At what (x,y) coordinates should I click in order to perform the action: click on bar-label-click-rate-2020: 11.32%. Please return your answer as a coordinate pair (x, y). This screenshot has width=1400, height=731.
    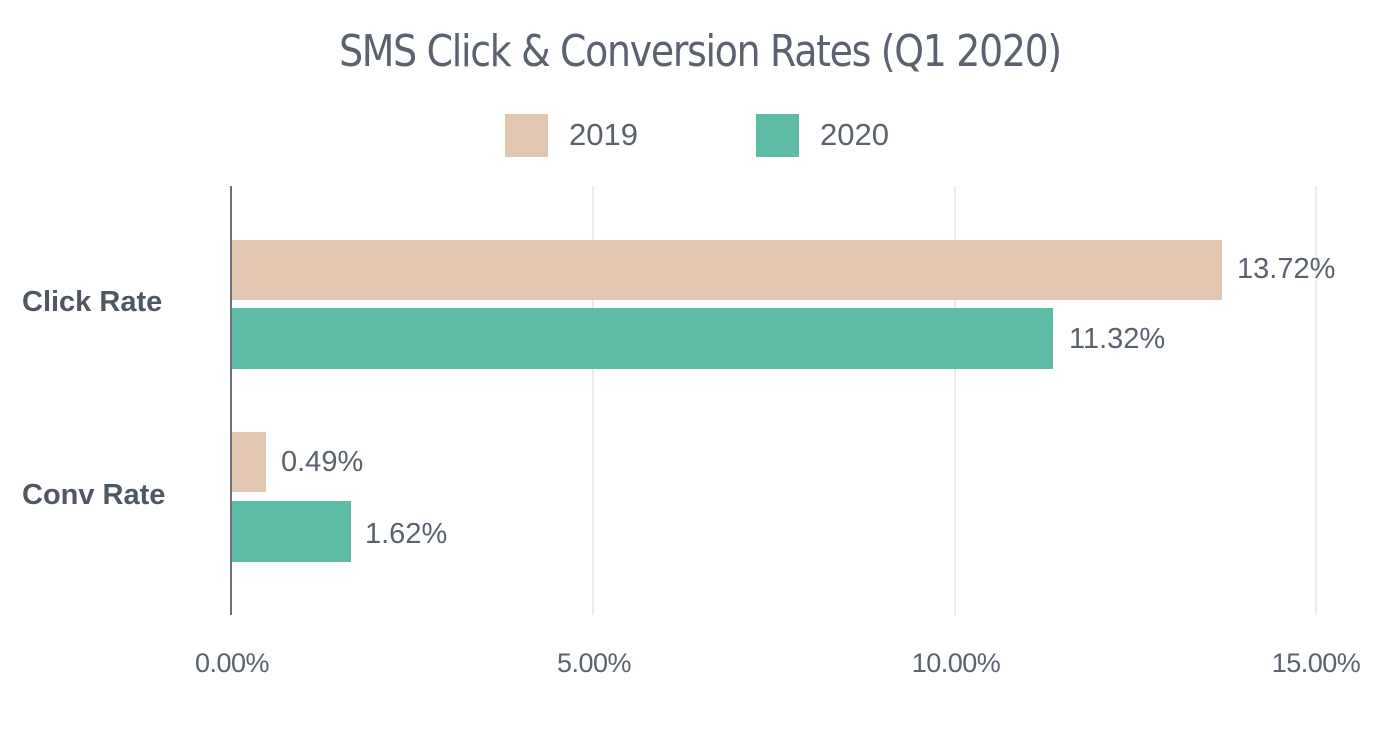
    Looking at the image, I should click on (1117, 339).